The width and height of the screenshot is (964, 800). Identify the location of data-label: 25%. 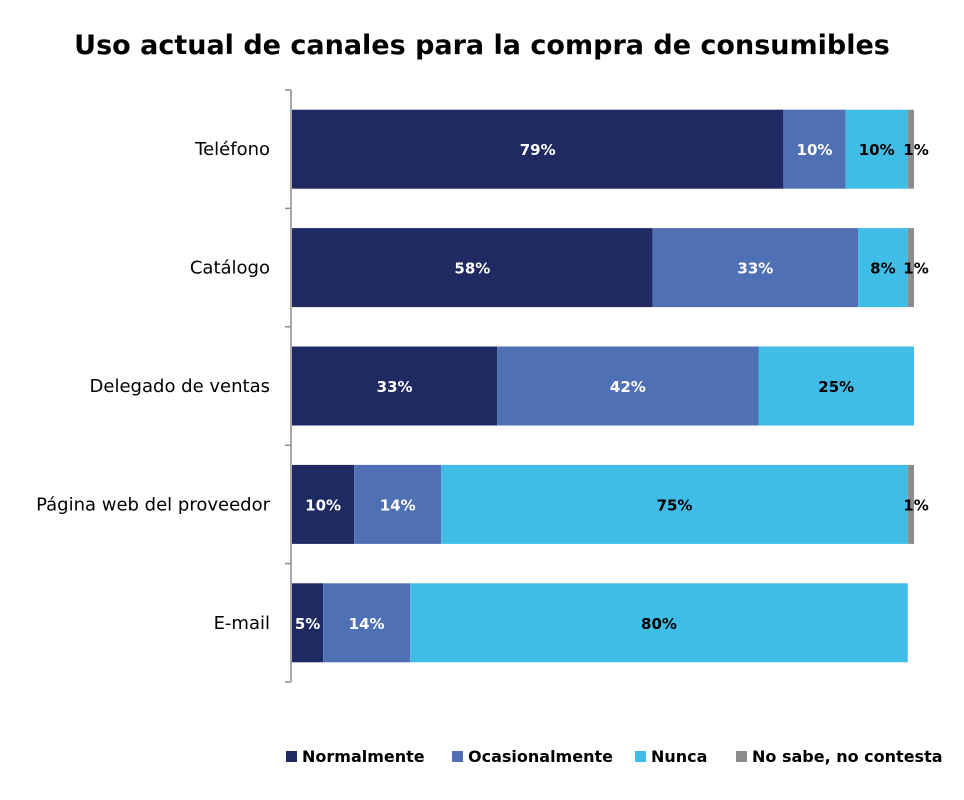
(836, 387).